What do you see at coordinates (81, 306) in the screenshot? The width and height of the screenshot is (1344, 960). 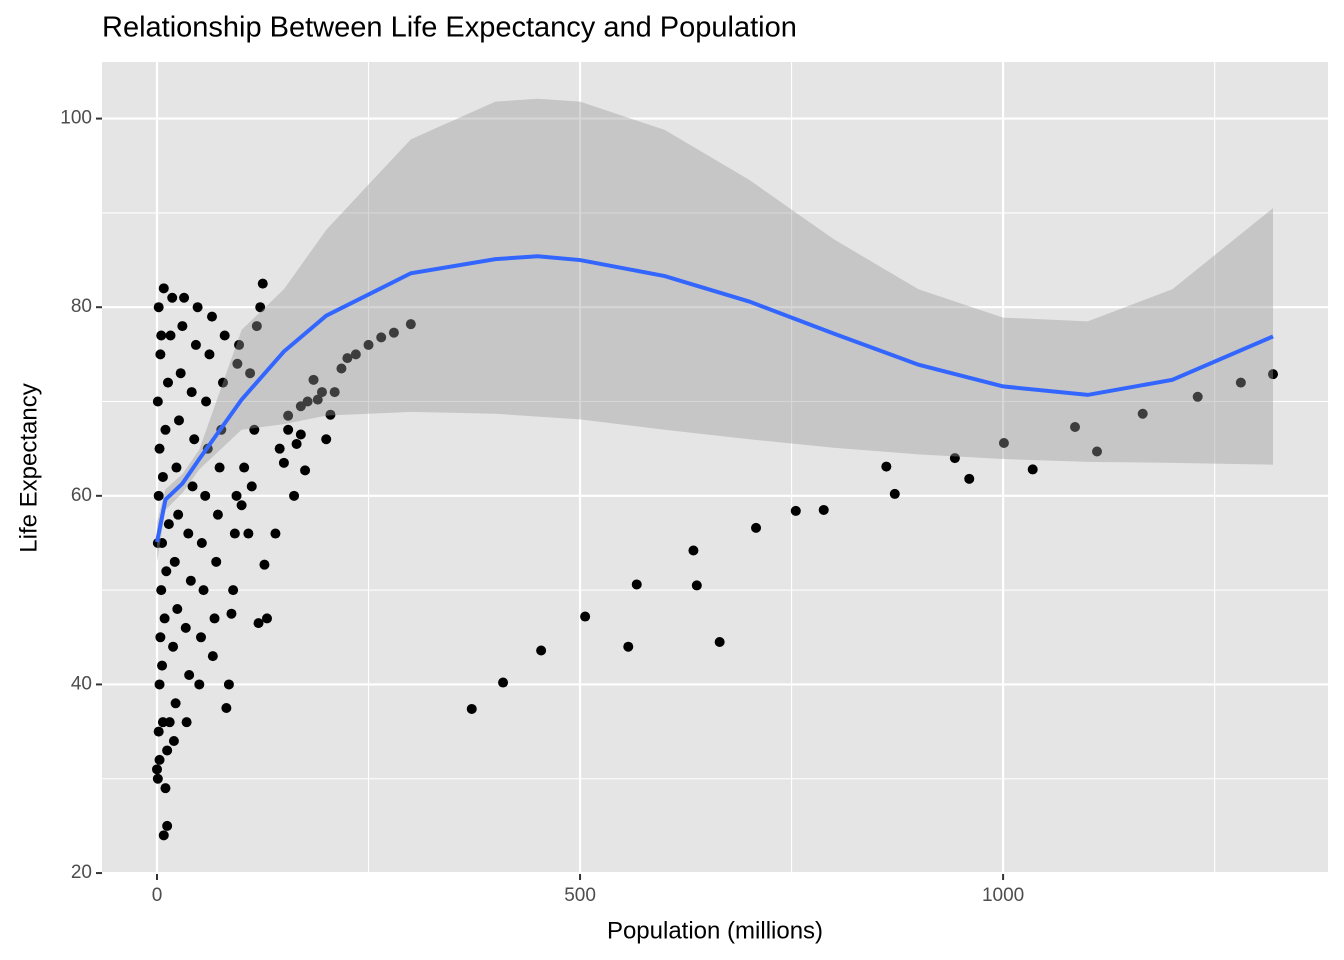 I see `y-tick-label: 80` at bounding box center [81, 306].